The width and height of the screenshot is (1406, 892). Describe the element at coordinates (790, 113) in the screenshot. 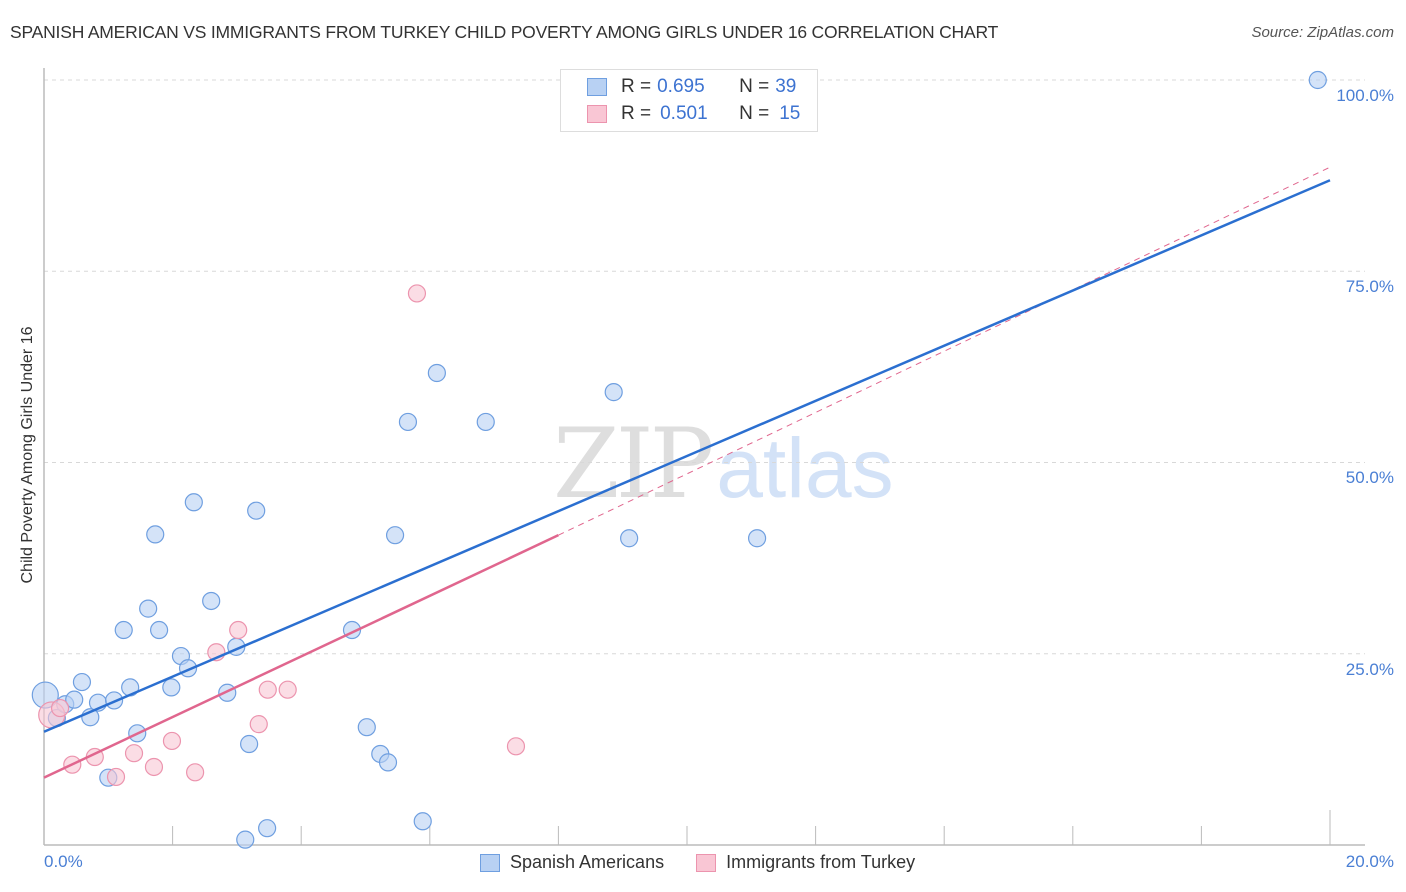

I see `n-value: 15` at that location.